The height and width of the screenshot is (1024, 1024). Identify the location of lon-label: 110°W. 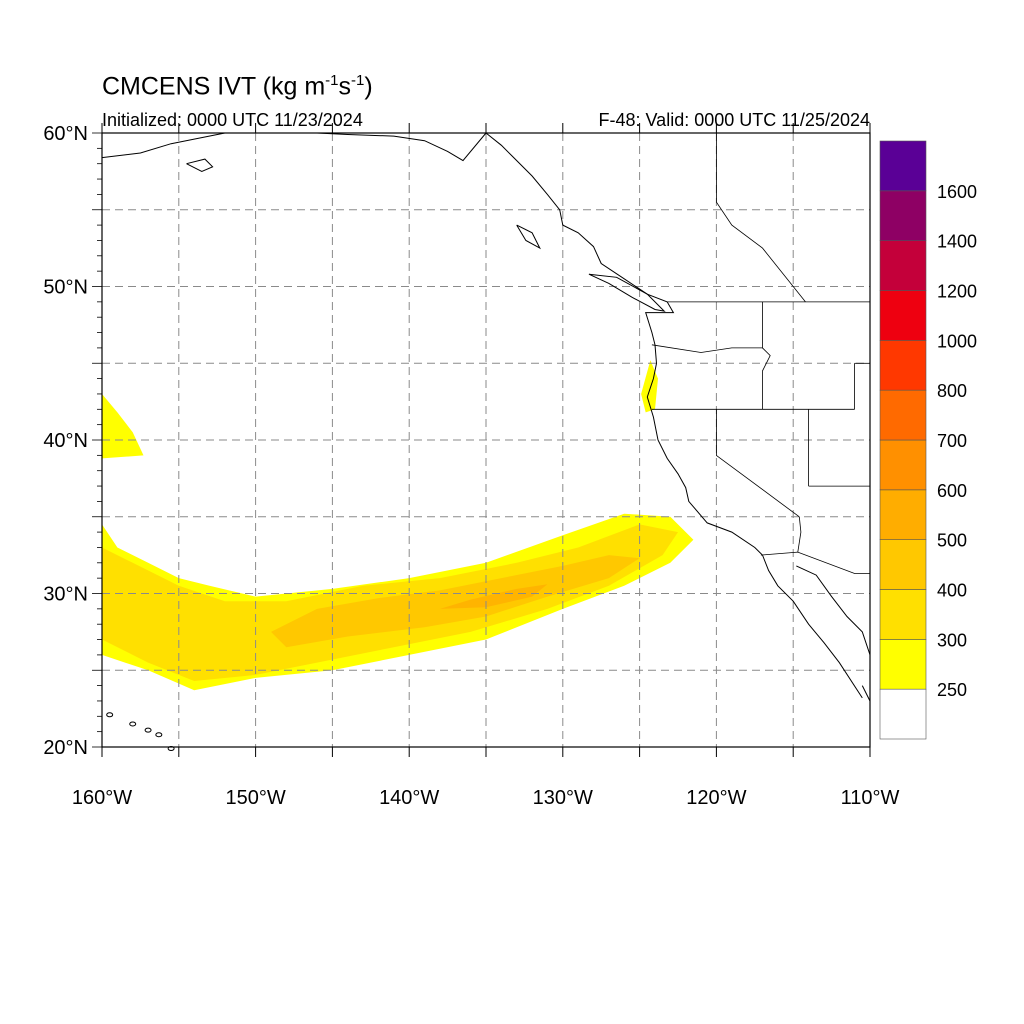
(870, 798).